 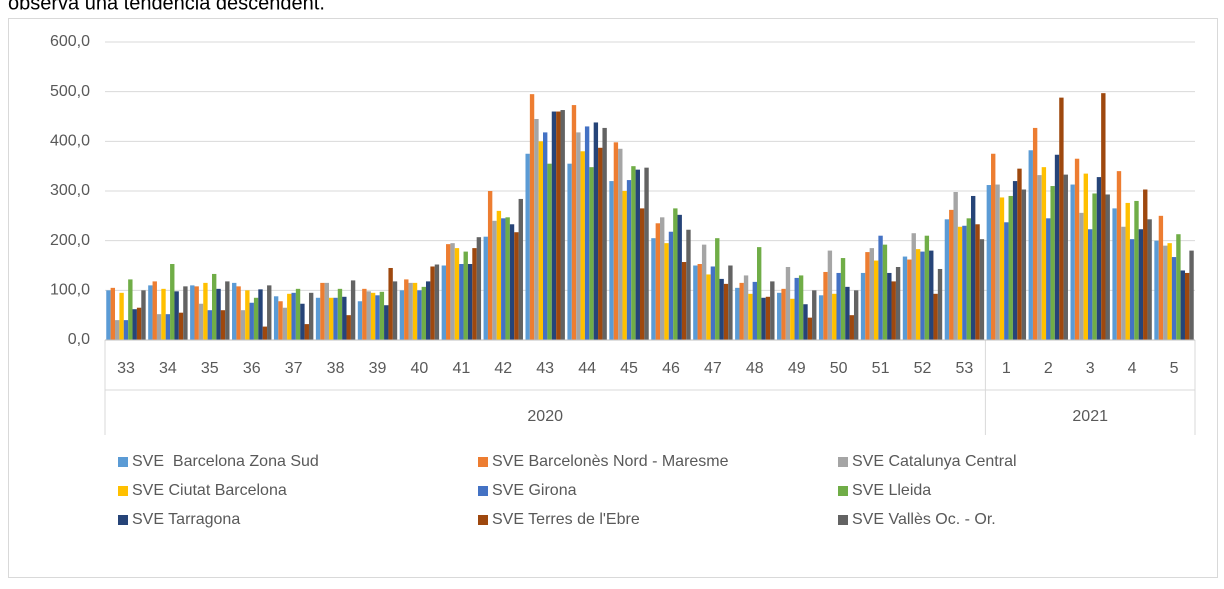 I want to click on x-tick-label: 43, so click(x=545, y=368).